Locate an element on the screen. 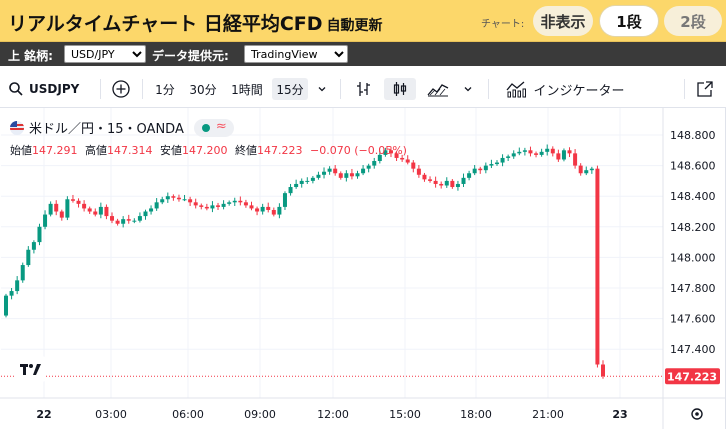 This screenshot has height=429, width=726. search-icon is located at coordinates (16, 89).